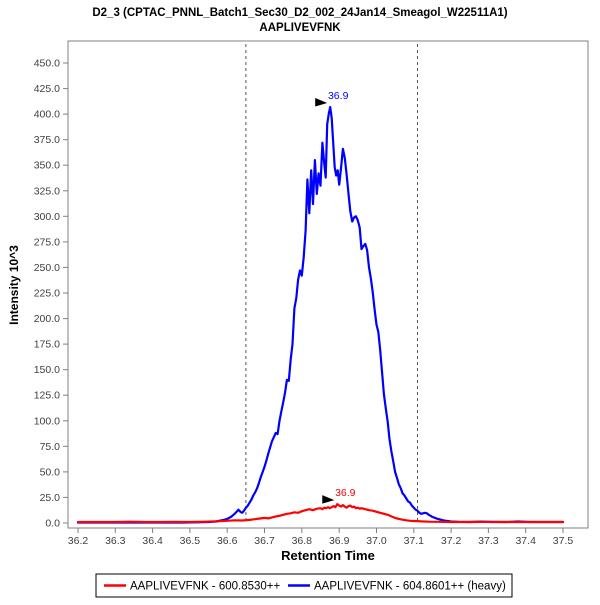 This screenshot has height=605, width=600. Describe the element at coordinates (339, 541) in the screenshot. I see `x-tick-label: 36.9` at that location.